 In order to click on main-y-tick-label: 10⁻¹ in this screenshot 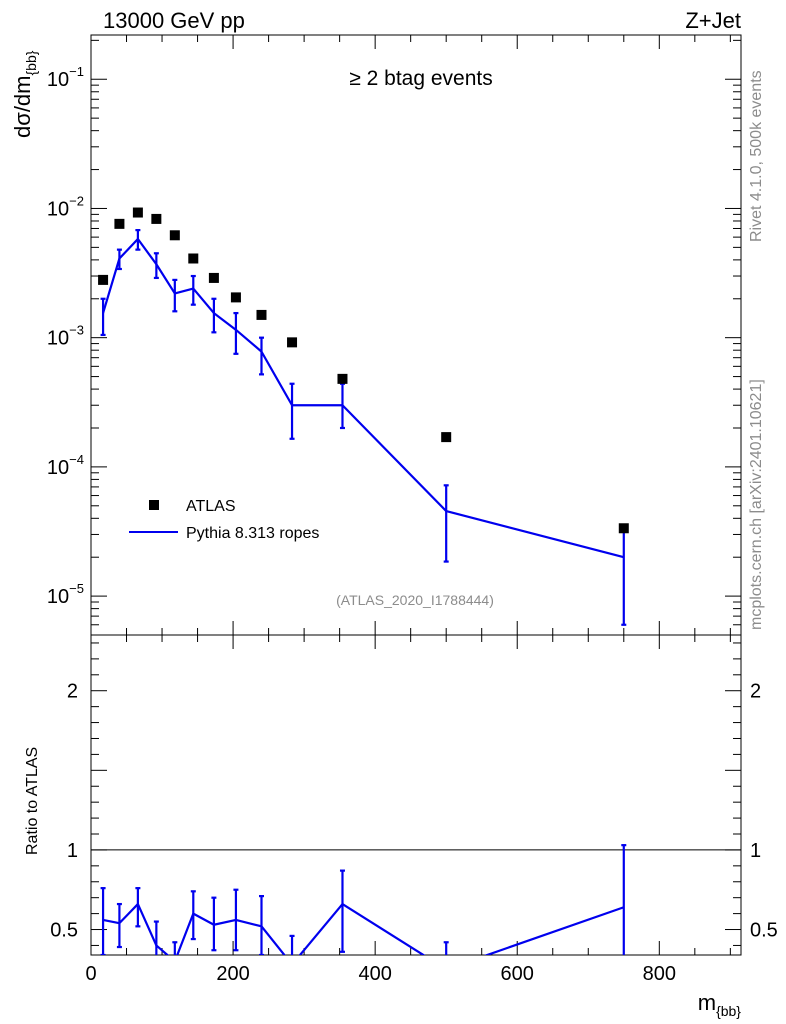, I will do `click(65, 77)`.